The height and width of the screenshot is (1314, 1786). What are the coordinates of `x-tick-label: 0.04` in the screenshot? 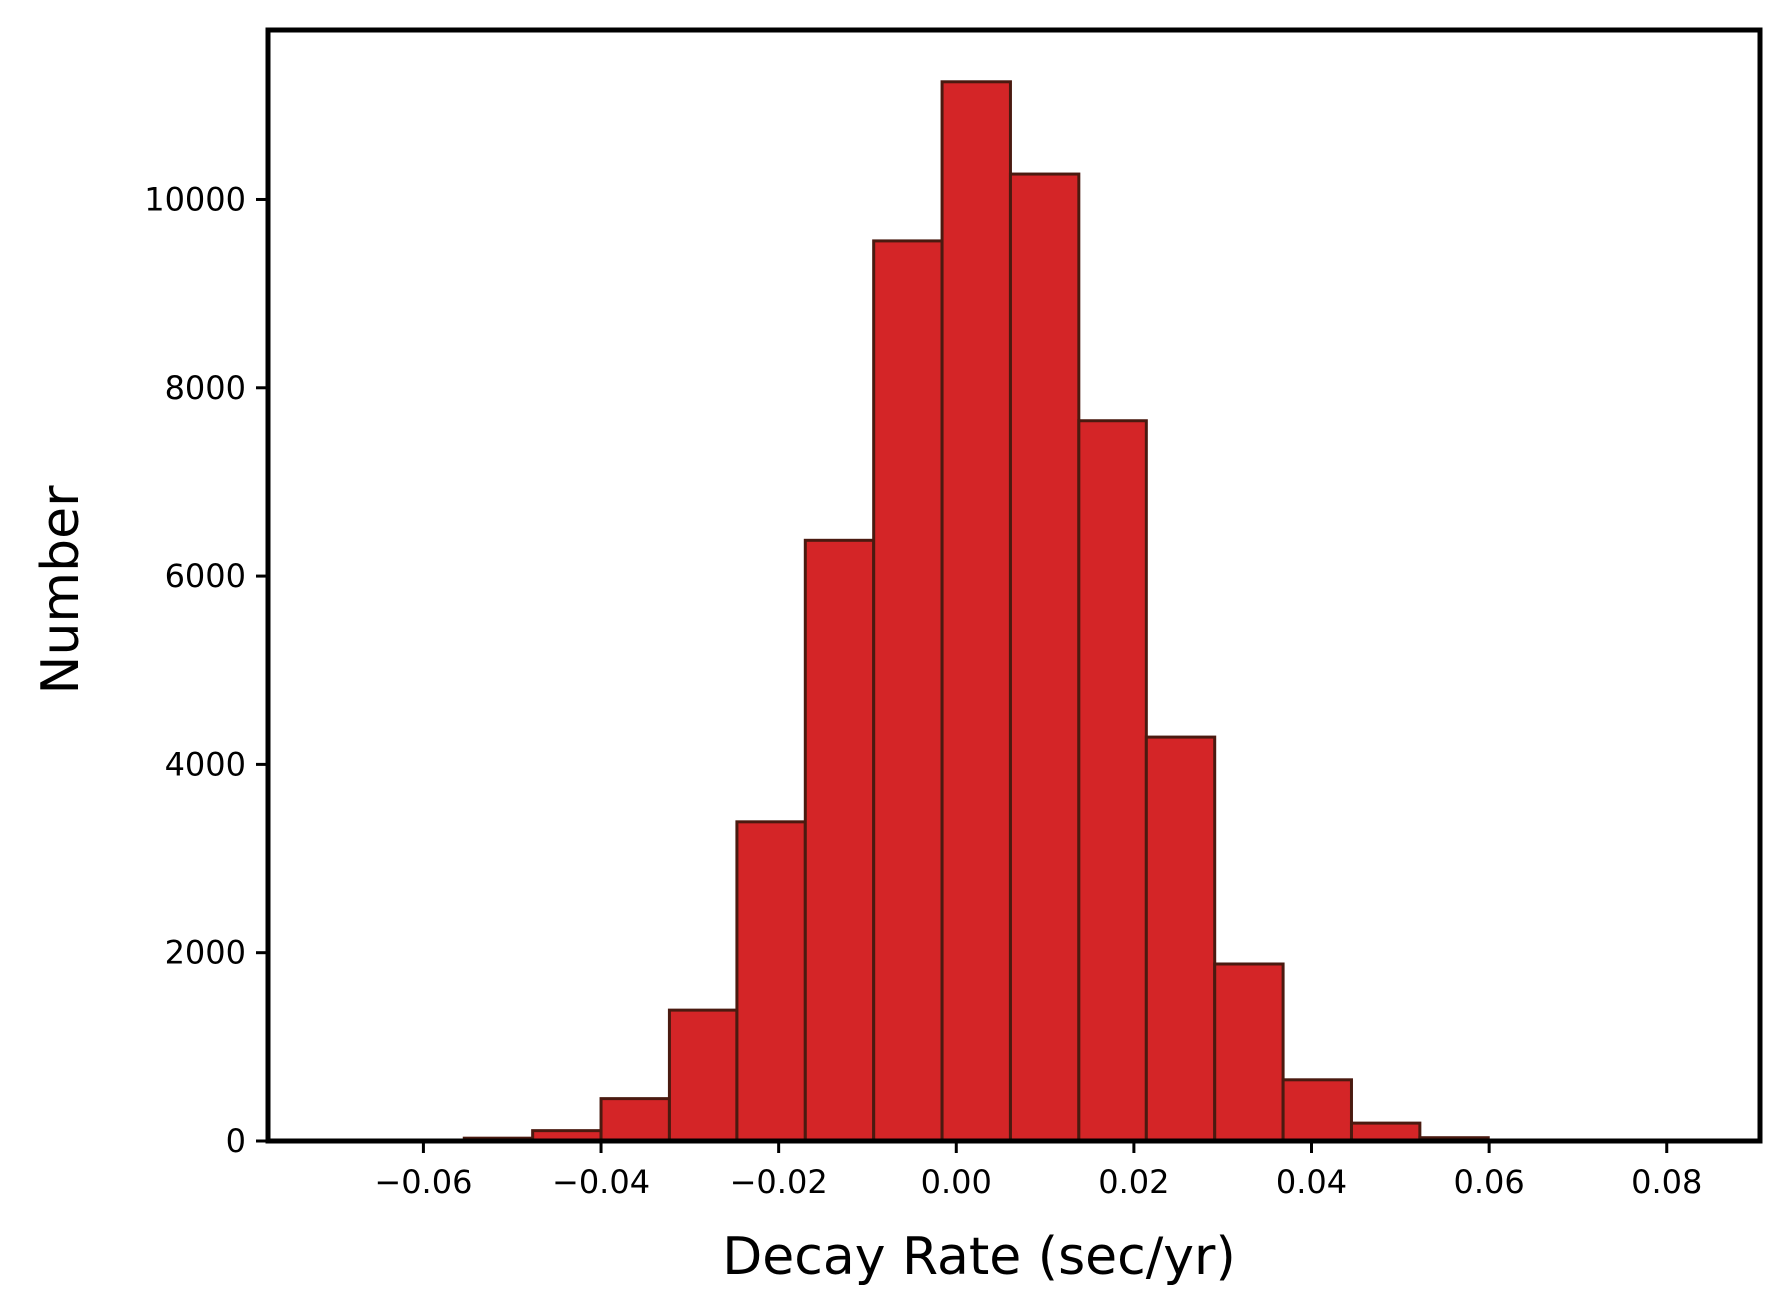 It's located at (1311, 1182).